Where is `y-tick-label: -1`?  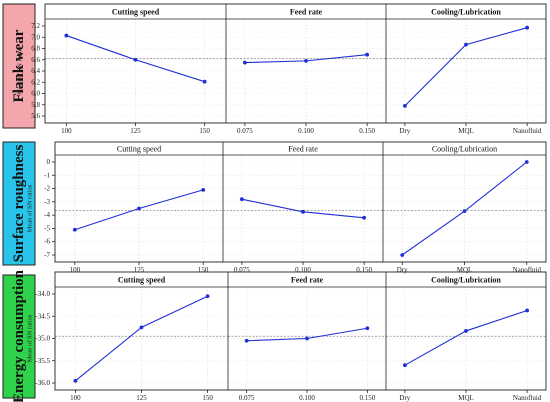
y-tick-label: -1 is located at coordinates (47, 175).